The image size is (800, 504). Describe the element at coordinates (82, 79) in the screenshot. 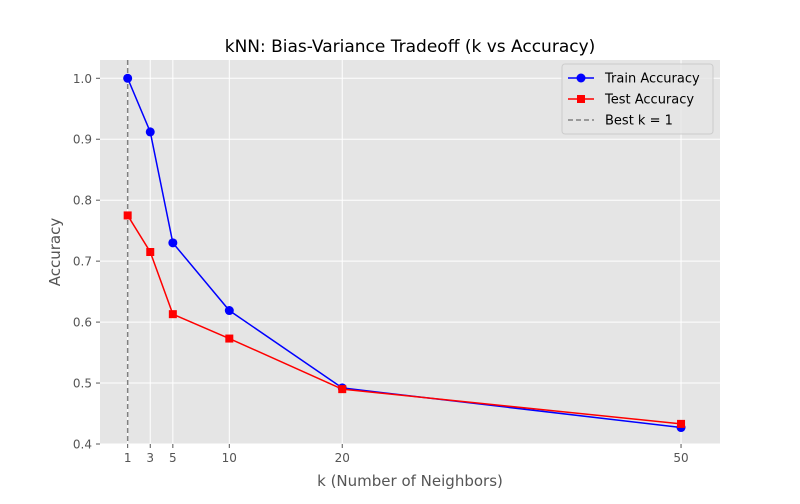

I see `y-tick-label: 1.0` at that location.